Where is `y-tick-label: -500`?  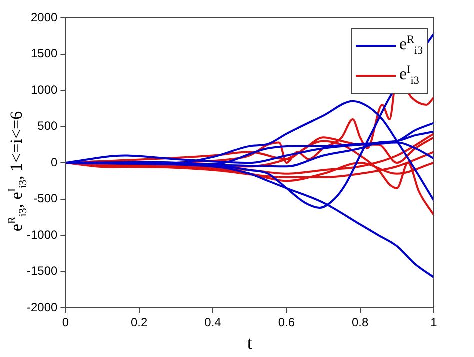 y-tick-label: -500 is located at coordinates (46, 199).